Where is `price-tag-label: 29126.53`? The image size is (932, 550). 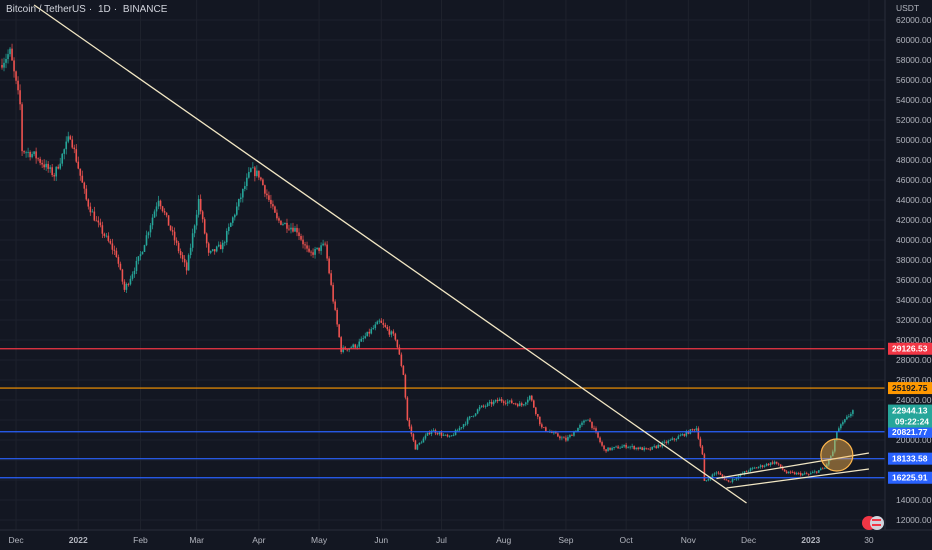
price-tag-label: 29126.53 is located at coordinates (910, 349).